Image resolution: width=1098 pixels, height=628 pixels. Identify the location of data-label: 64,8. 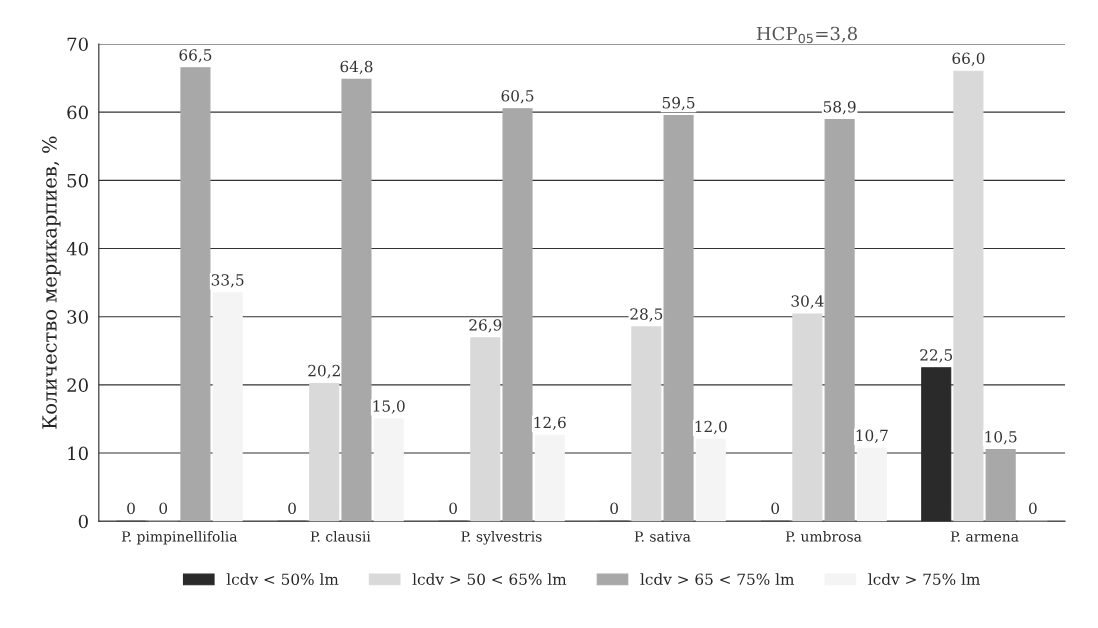
(356, 67).